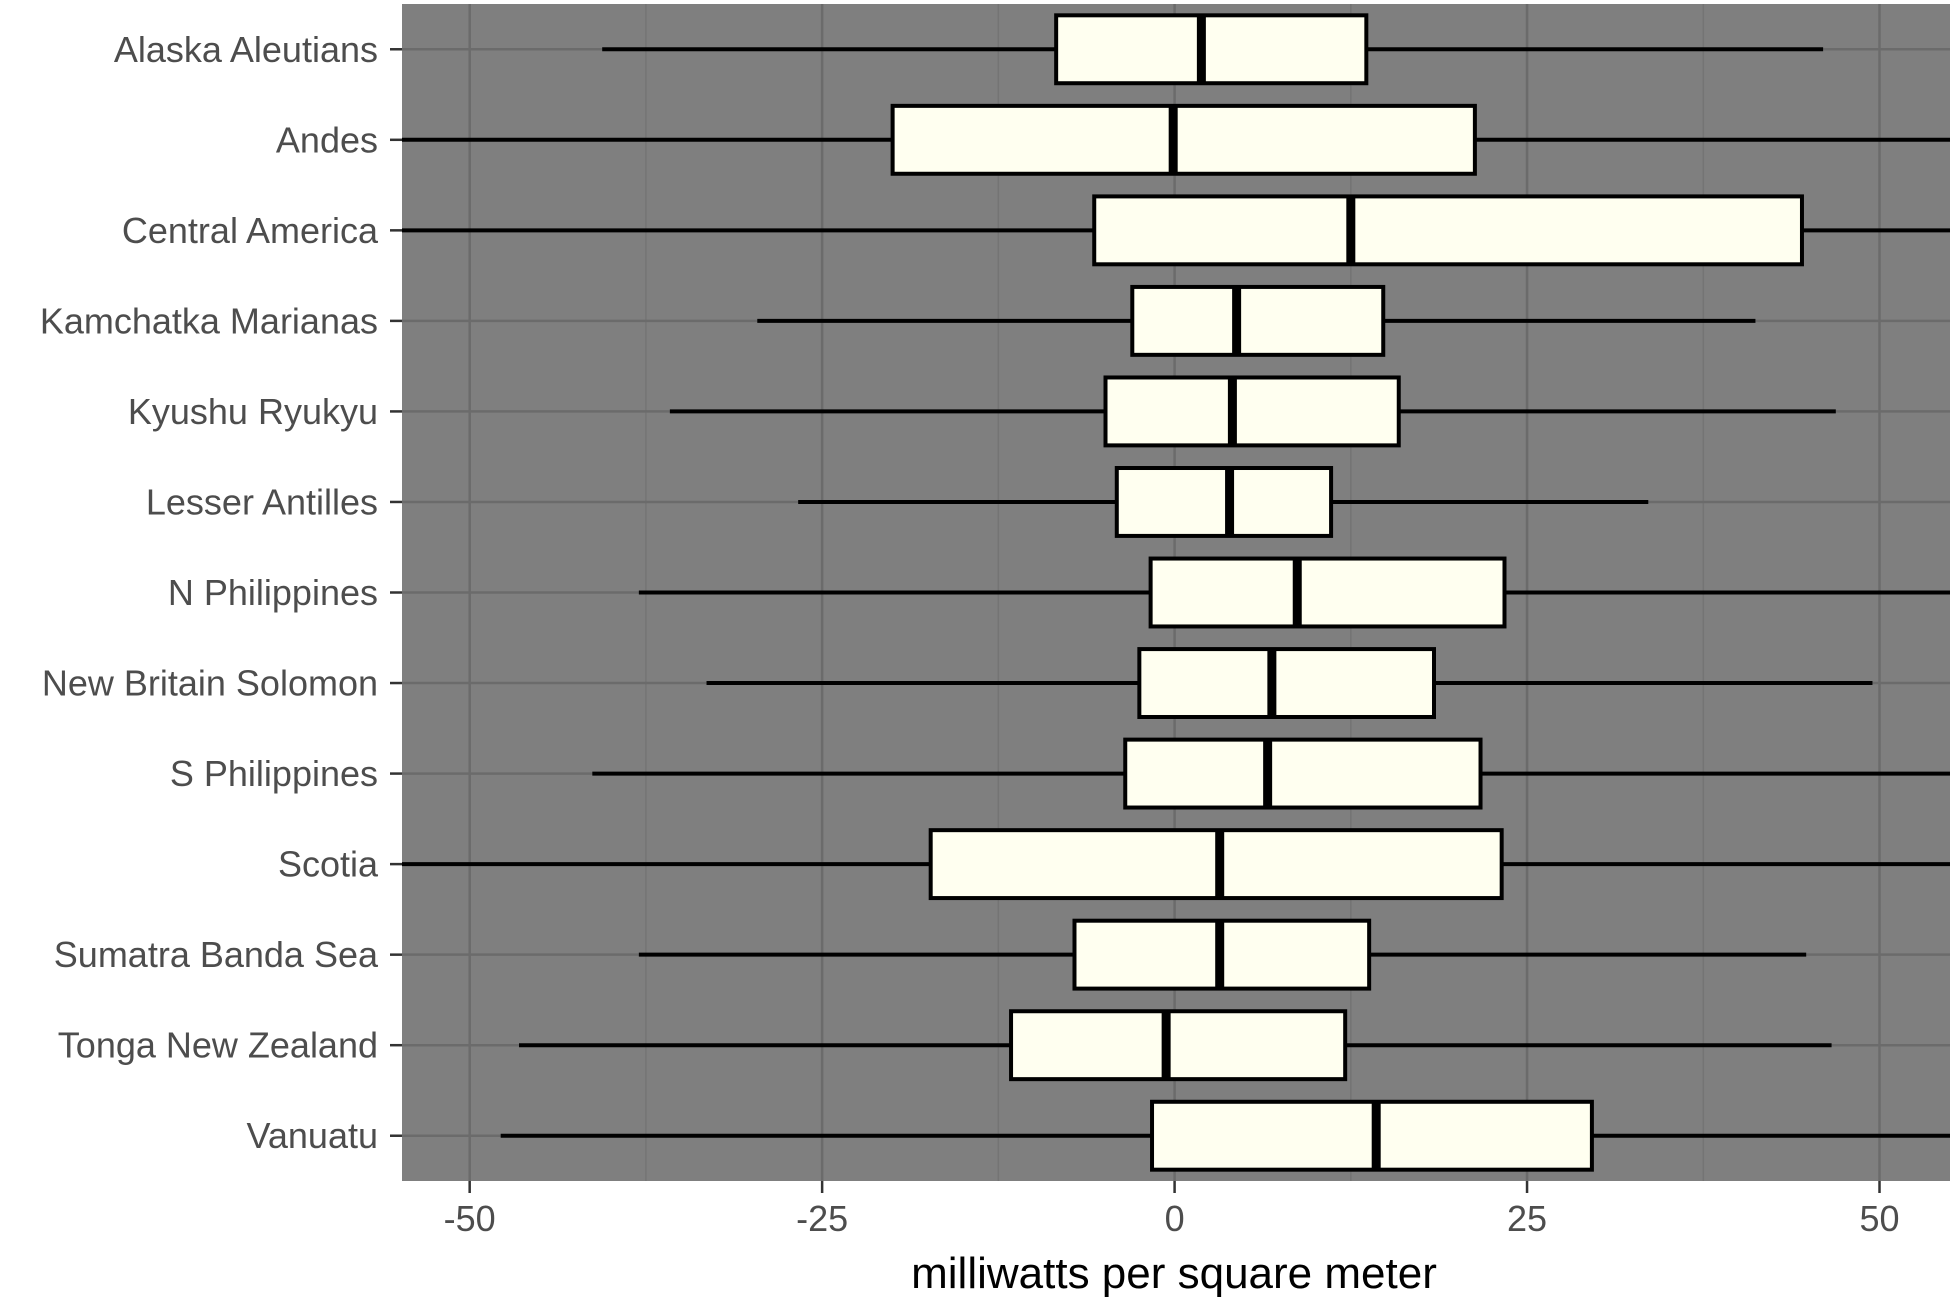  Describe the element at coordinates (274, 773) in the screenshot. I see `y-tick-label: S Philippines` at that location.